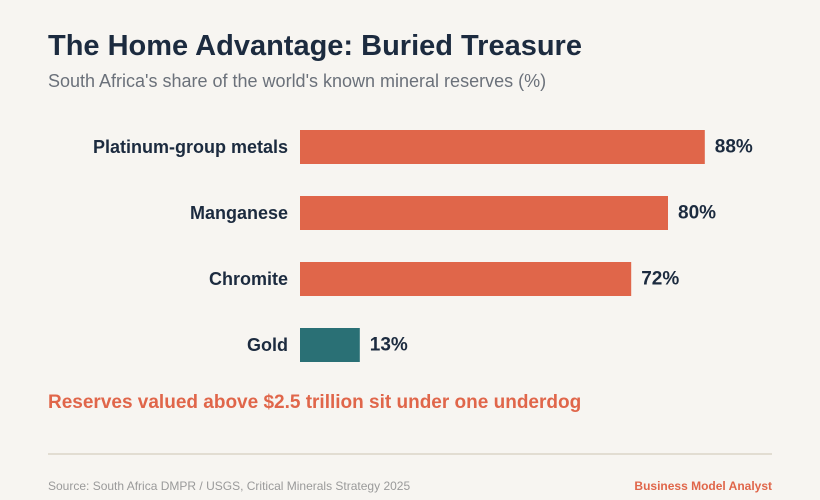 This screenshot has height=500, width=820. What do you see at coordinates (267, 345) in the screenshot?
I see `category-label: Gold` at bounding box center [267, 345].